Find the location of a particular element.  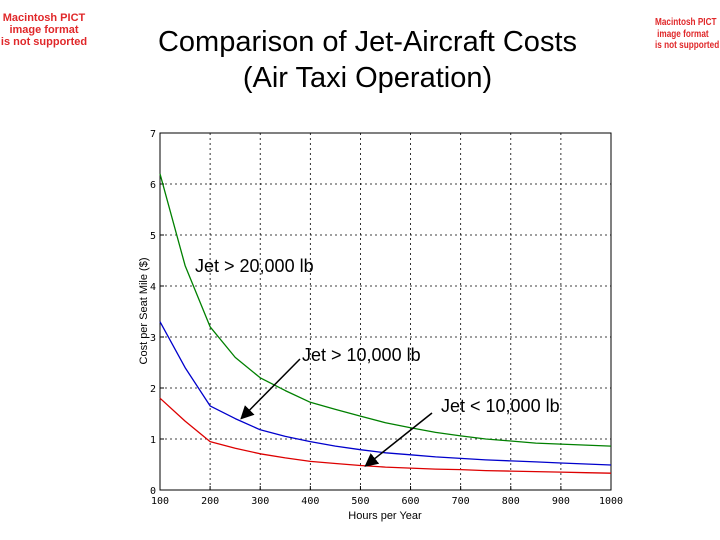

x-tick-label: 800 is located at coordinates (511, 501).